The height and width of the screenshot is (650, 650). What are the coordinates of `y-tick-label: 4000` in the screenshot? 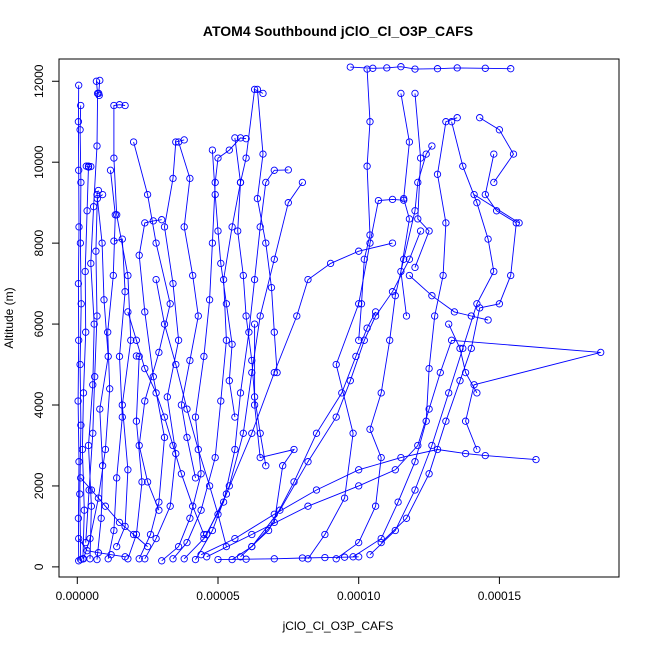 It's located at (39, 404).